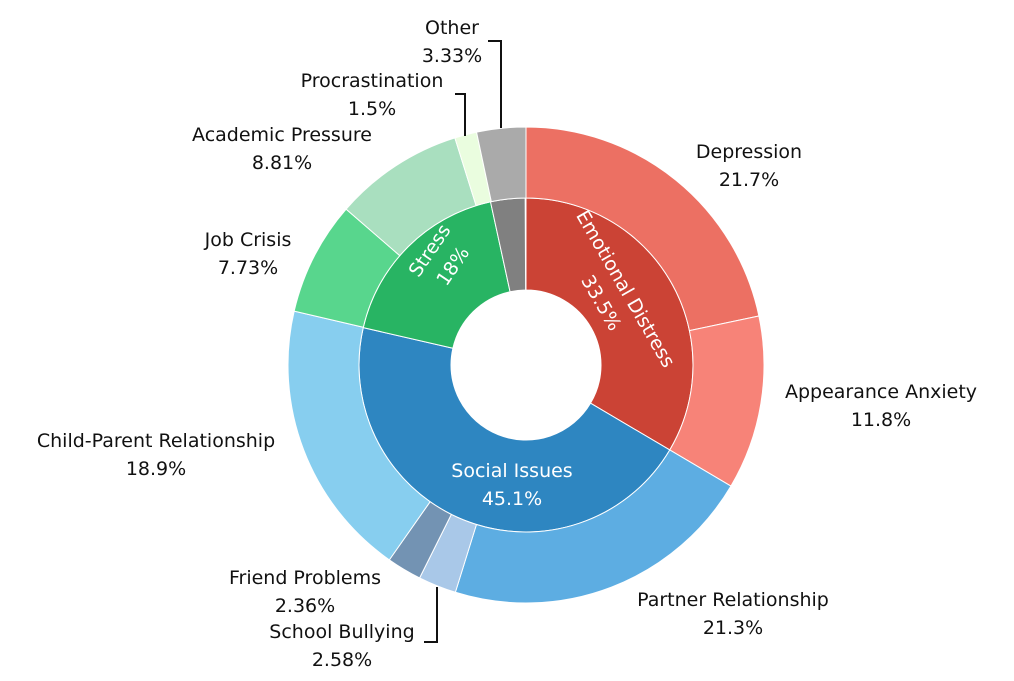 The image size is (1014, 681). I want to click on leader-line-procrastination, so click(460, 114).